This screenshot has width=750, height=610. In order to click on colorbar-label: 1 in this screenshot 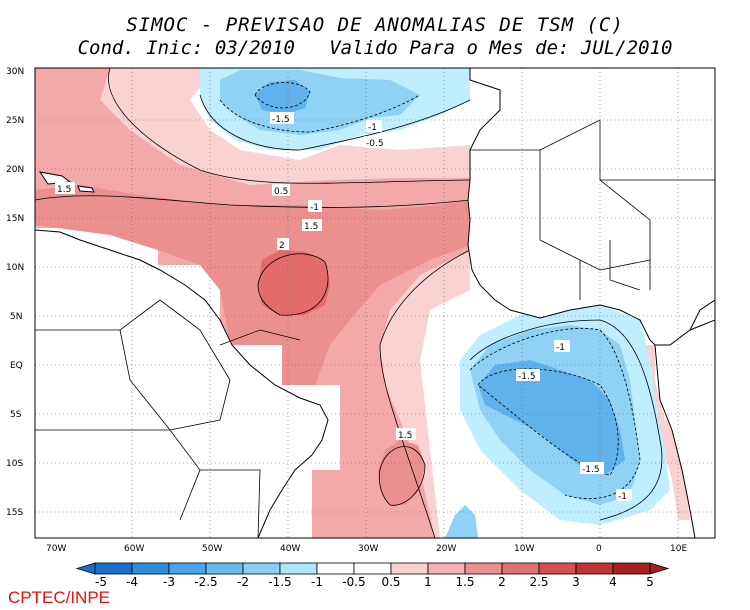, I will do `click(428, 582)`.